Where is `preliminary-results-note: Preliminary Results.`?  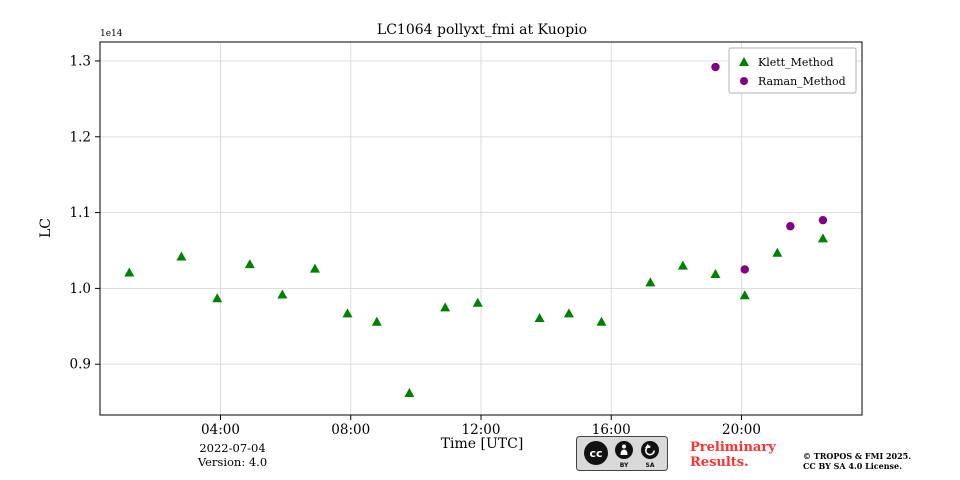 preliminary-results-note: Preliminary Results. is located at coordinates (733, 455).